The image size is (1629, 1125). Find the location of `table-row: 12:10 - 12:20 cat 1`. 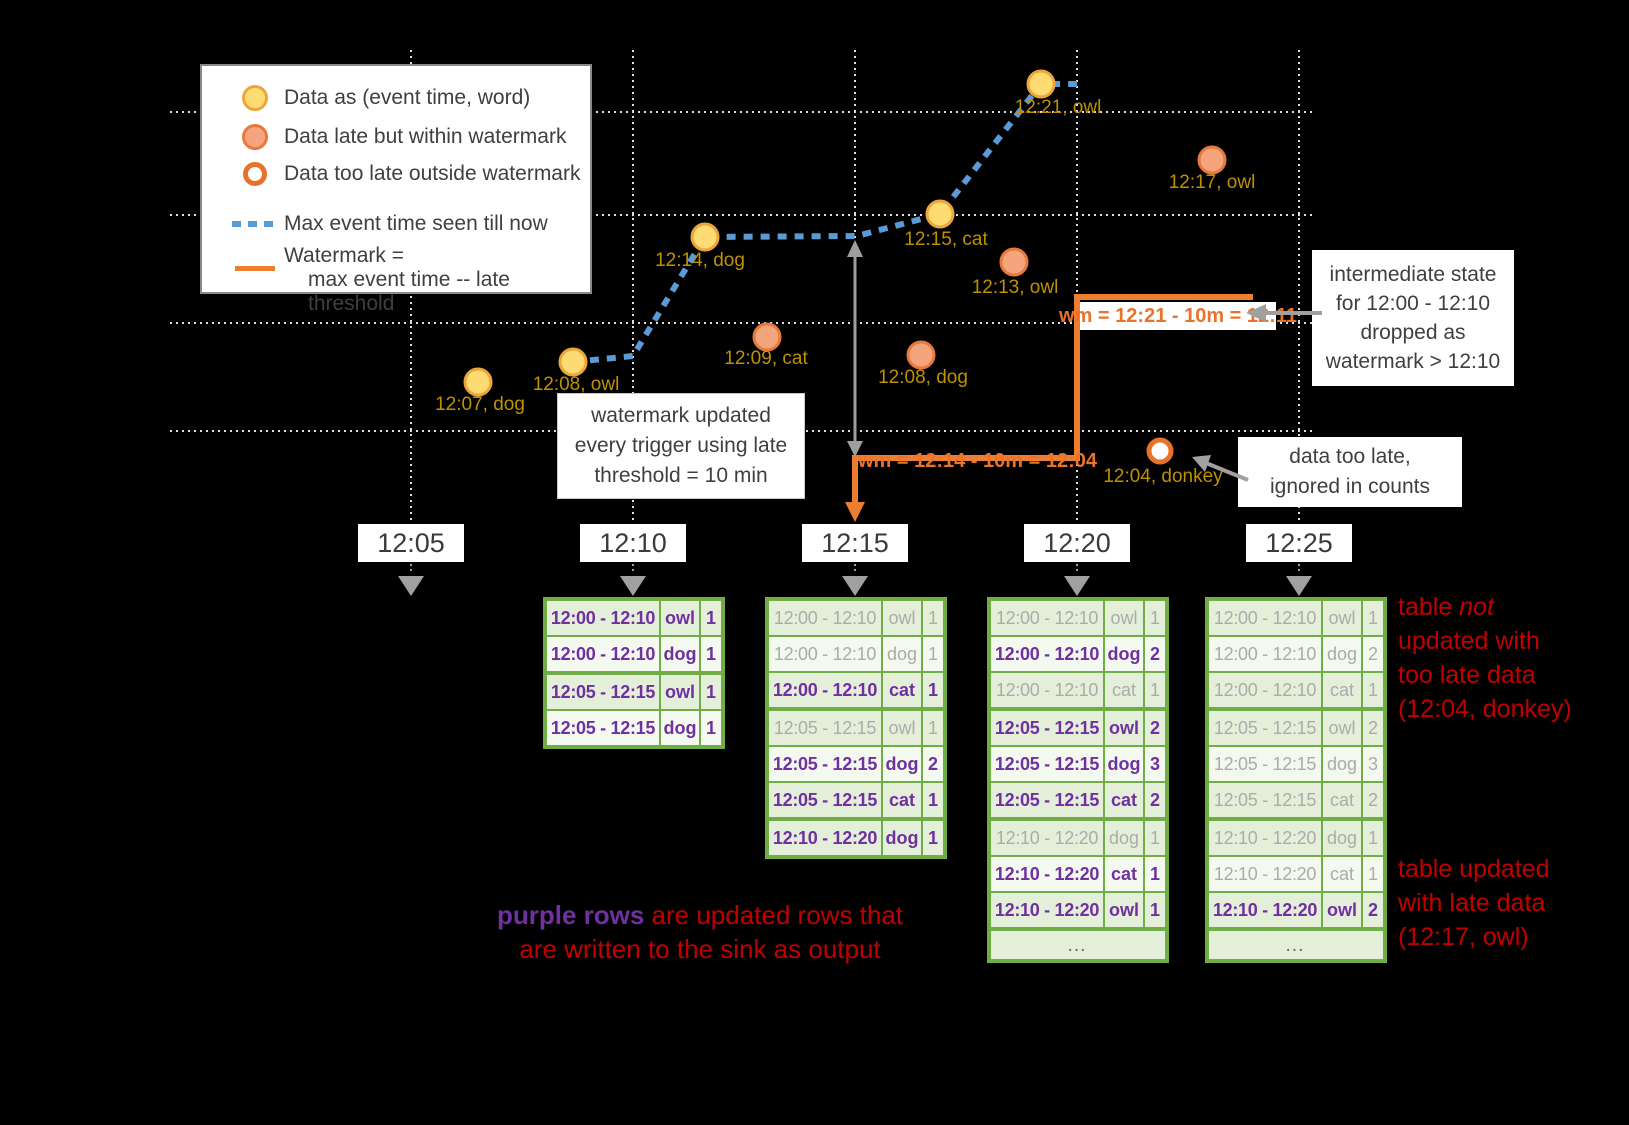

table-row: 12:10 - 12:20 cat 1 is located at coordinates (1296, 873).